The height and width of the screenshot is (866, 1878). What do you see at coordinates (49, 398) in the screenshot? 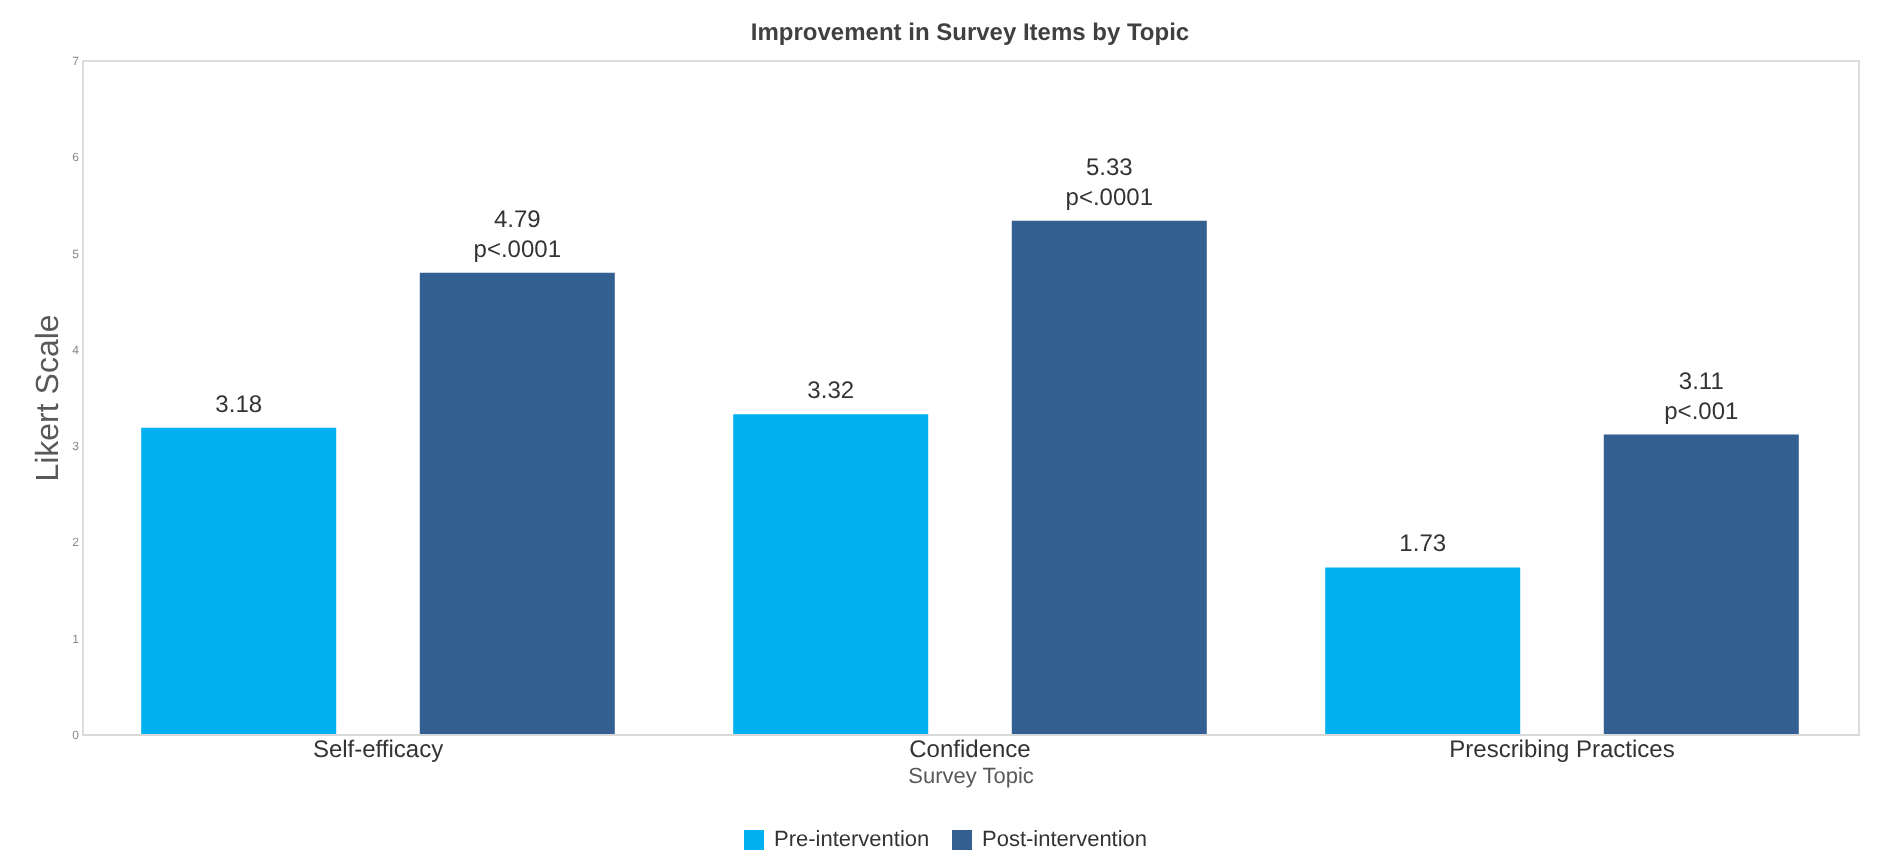
I see `y-axis-title: Likert Scale` at bounding box center [49, 398].